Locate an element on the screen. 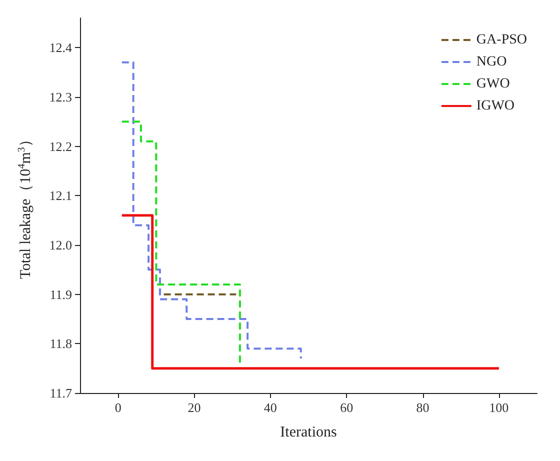 The width and height of the screenshot is (560, 461). y-tick-label: 12.3 is located at coordinates (60, 96).